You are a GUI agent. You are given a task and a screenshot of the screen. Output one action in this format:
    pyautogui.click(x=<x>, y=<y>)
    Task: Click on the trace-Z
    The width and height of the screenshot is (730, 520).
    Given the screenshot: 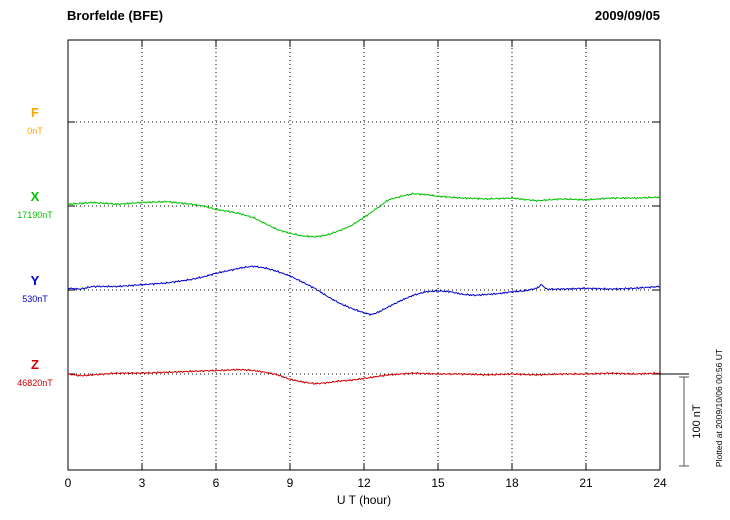 What is the action you would take?
    pyautogui.click(x=364, y=376)
    